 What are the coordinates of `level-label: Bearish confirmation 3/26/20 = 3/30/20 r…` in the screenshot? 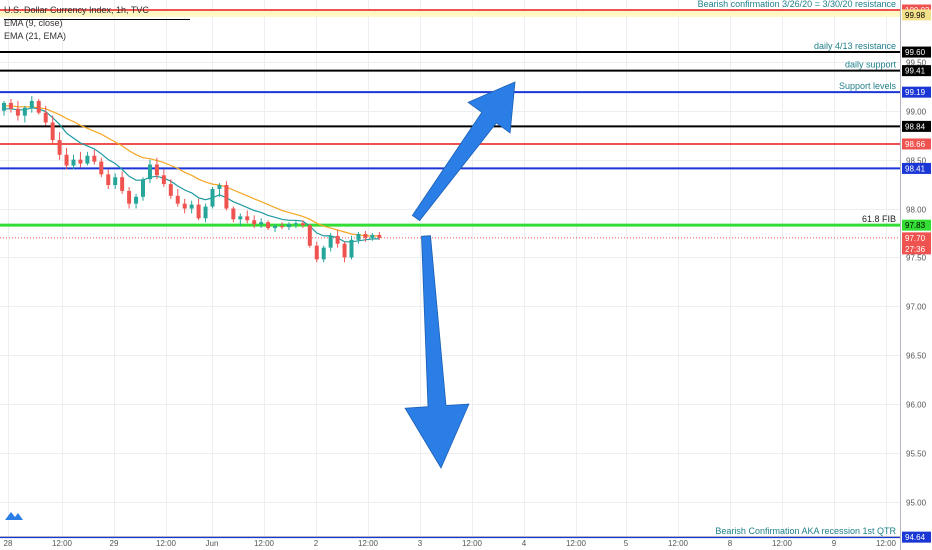 It's located at (797, 4).